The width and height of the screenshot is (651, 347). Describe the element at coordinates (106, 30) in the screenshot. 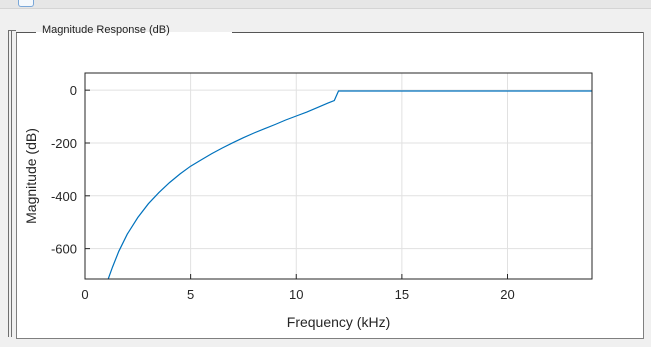

I see `panel-title: Magnitude Response (dB)` at that location.